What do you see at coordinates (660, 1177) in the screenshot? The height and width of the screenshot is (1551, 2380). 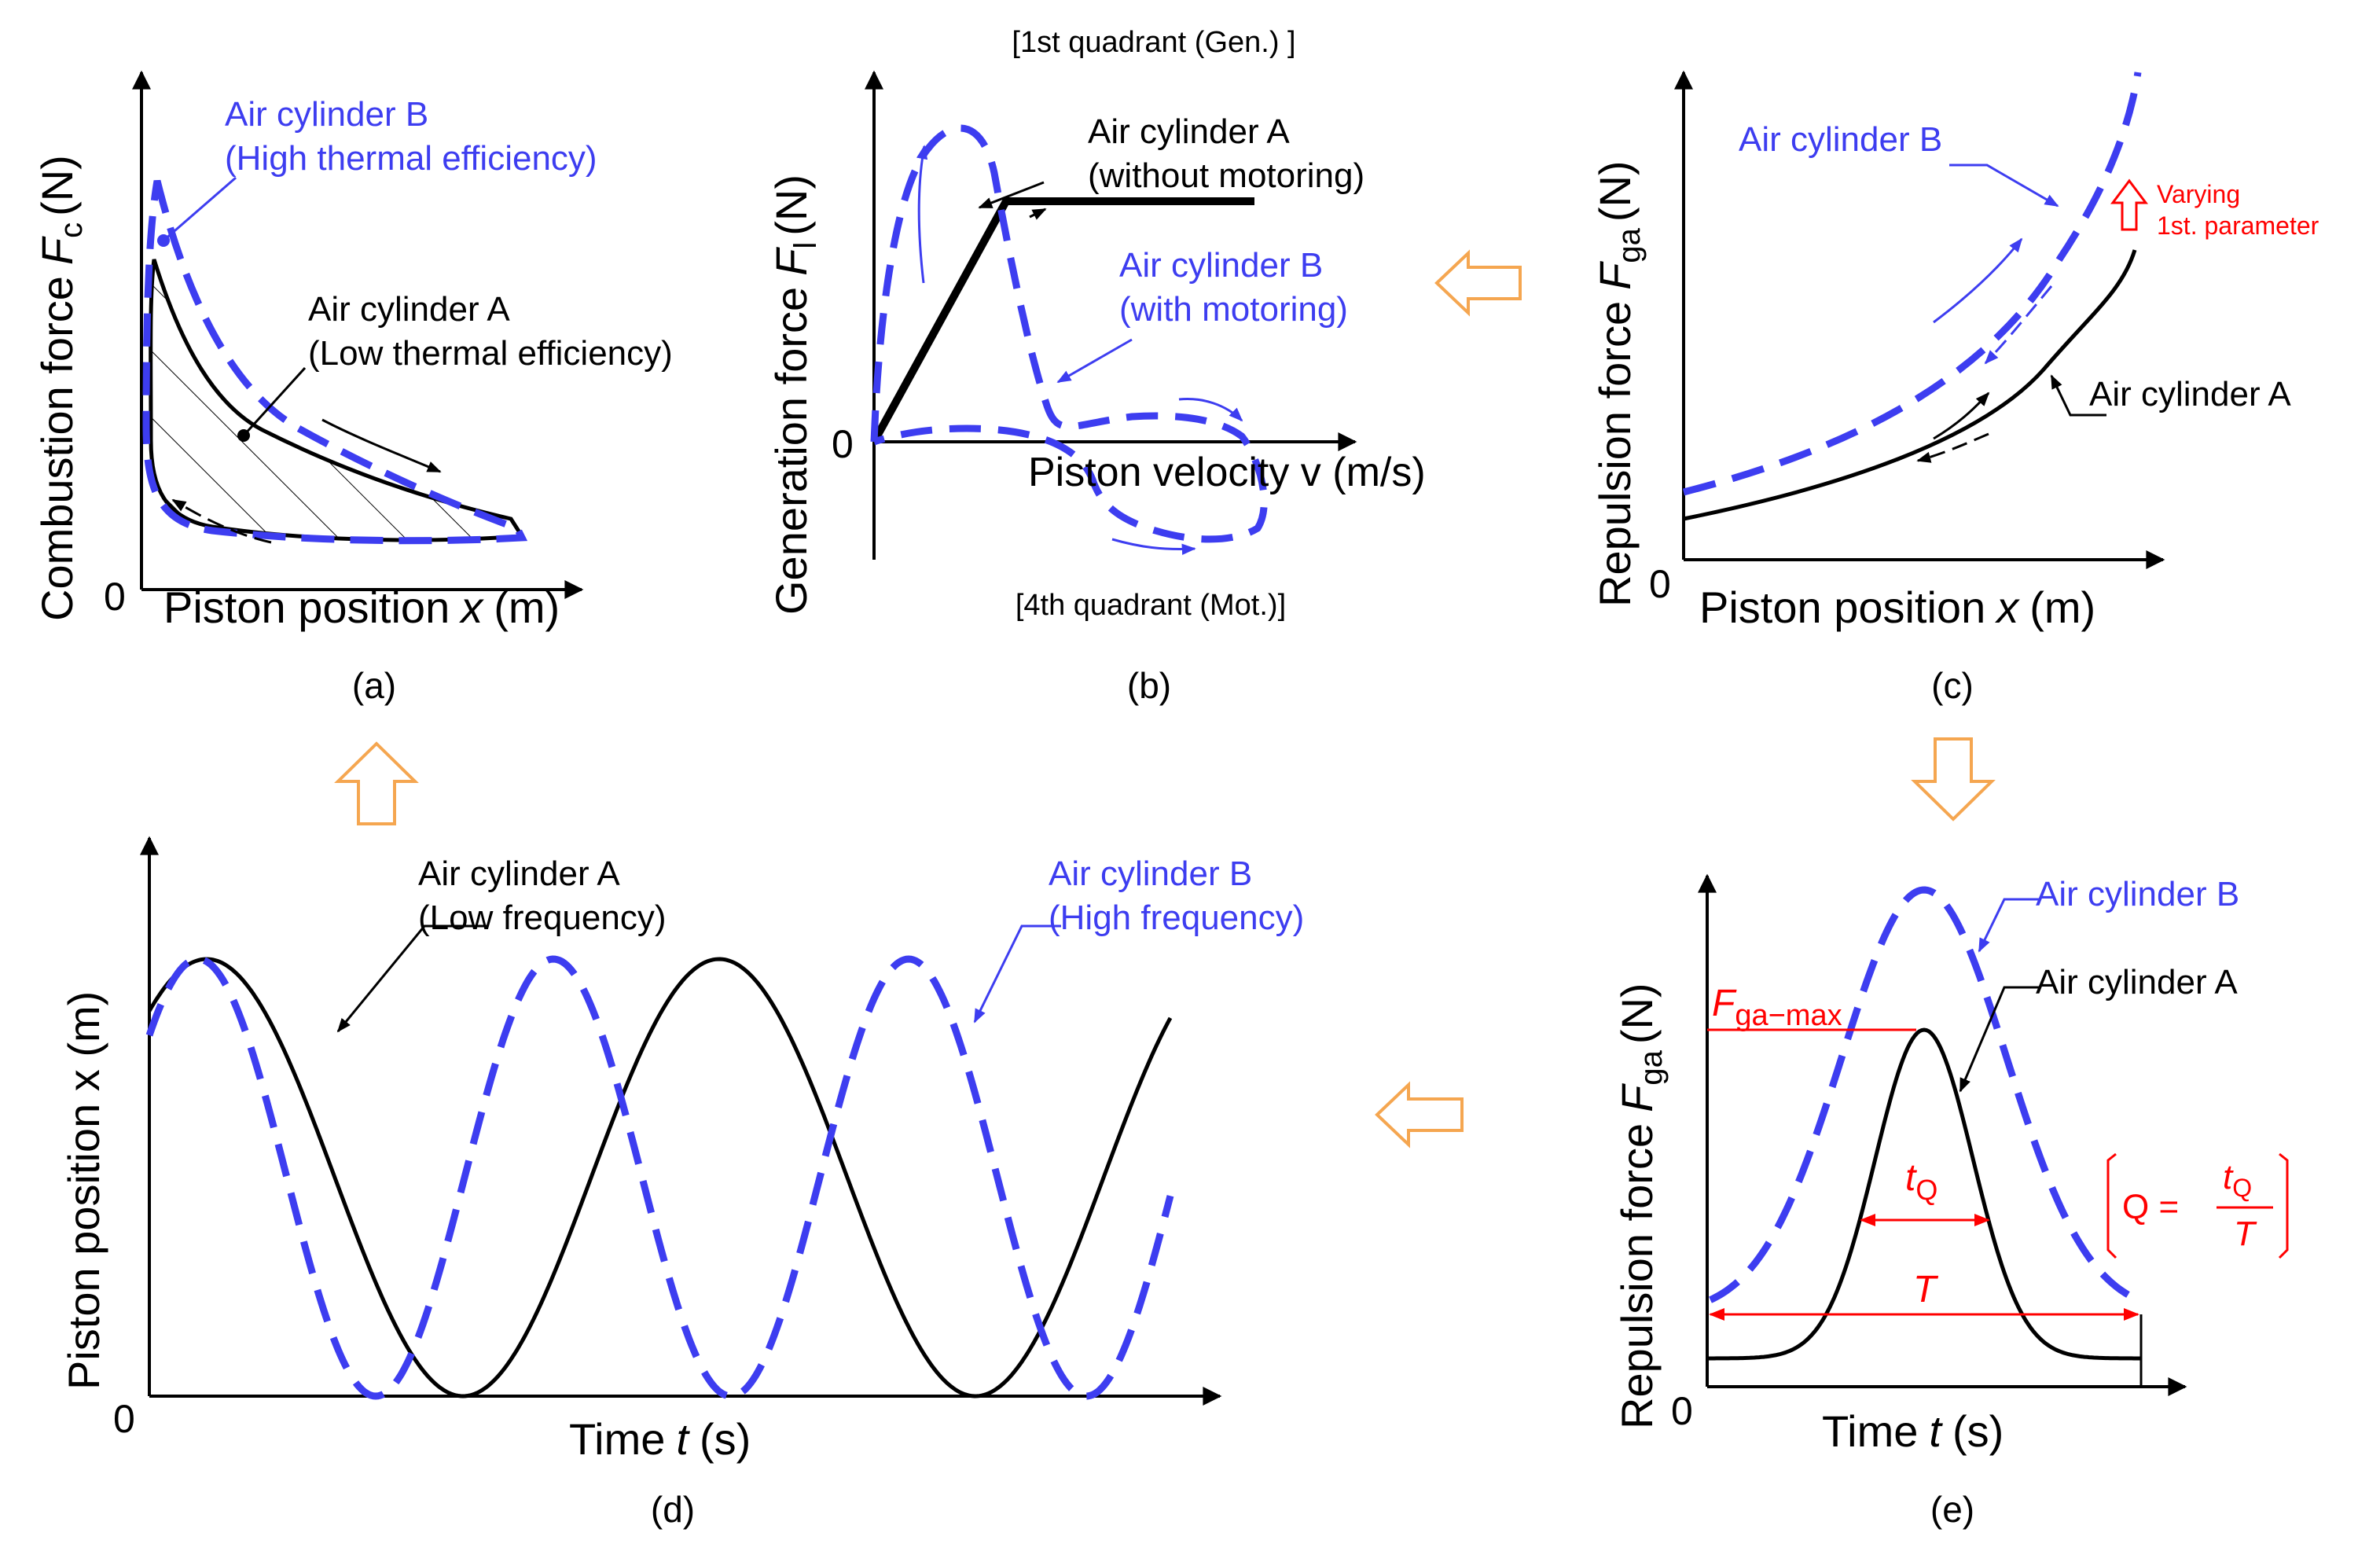 I see `panel-d-curve-a` at bounding box center [660, 1177].